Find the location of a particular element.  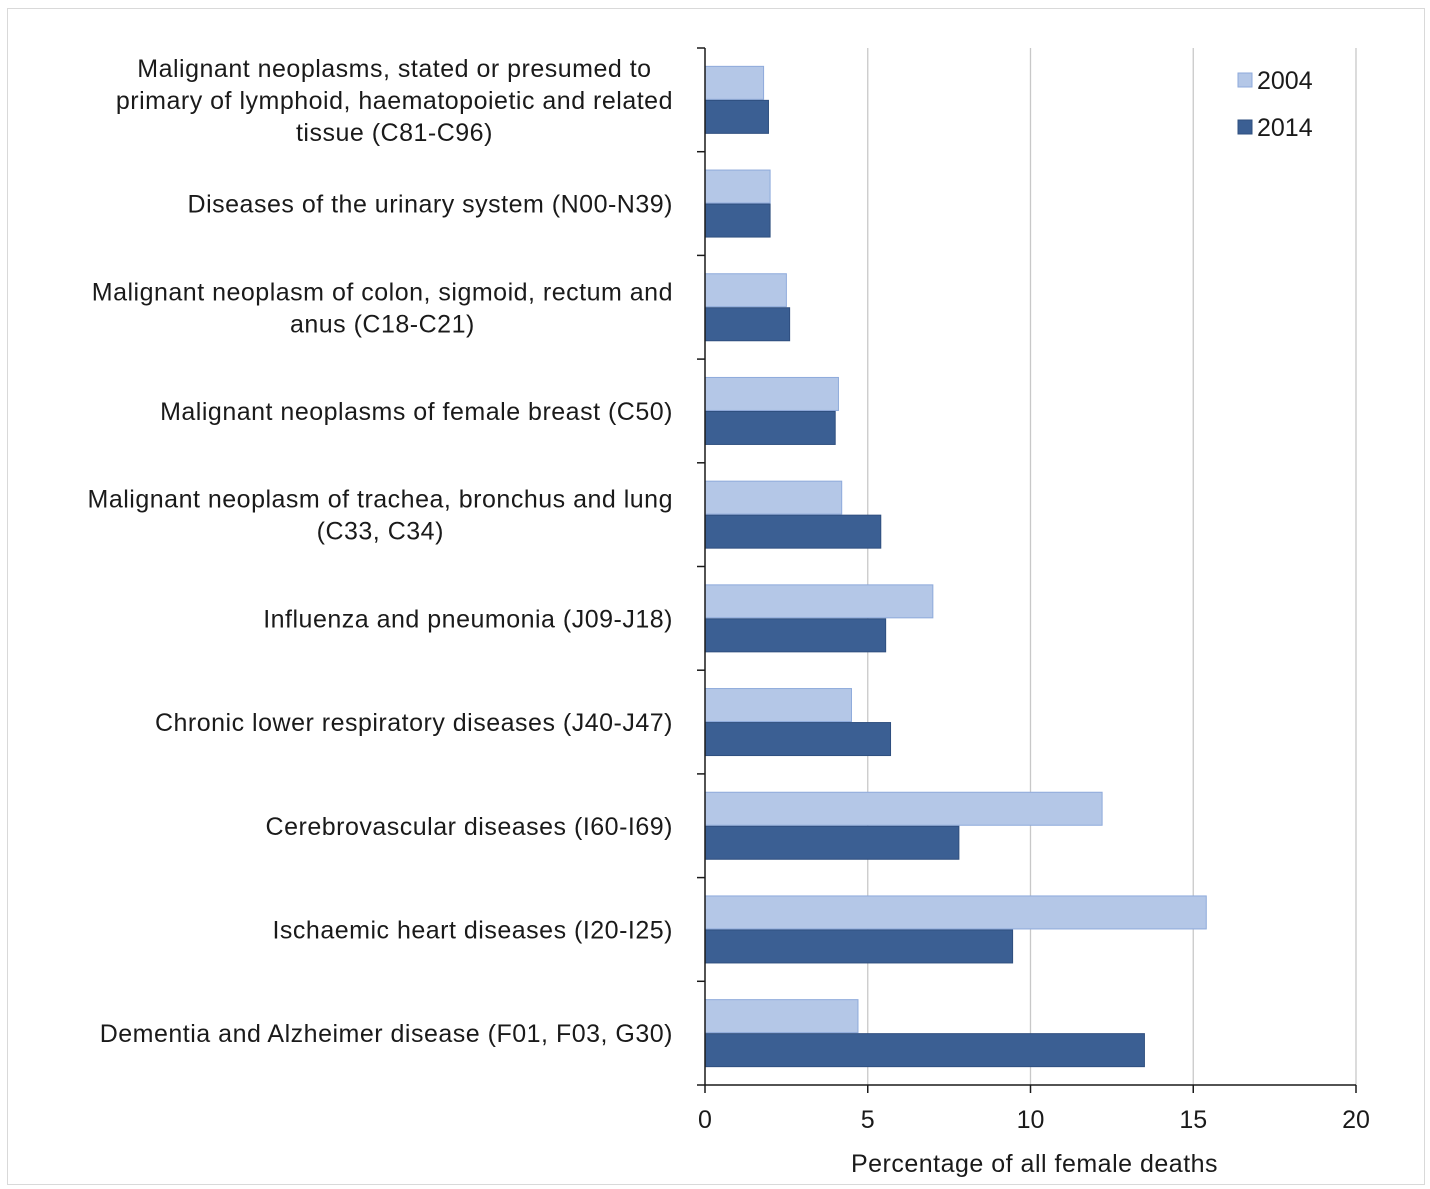

category-label: Cerebrovascular diseases (I60-I69) is located at coordinates (469, 827).